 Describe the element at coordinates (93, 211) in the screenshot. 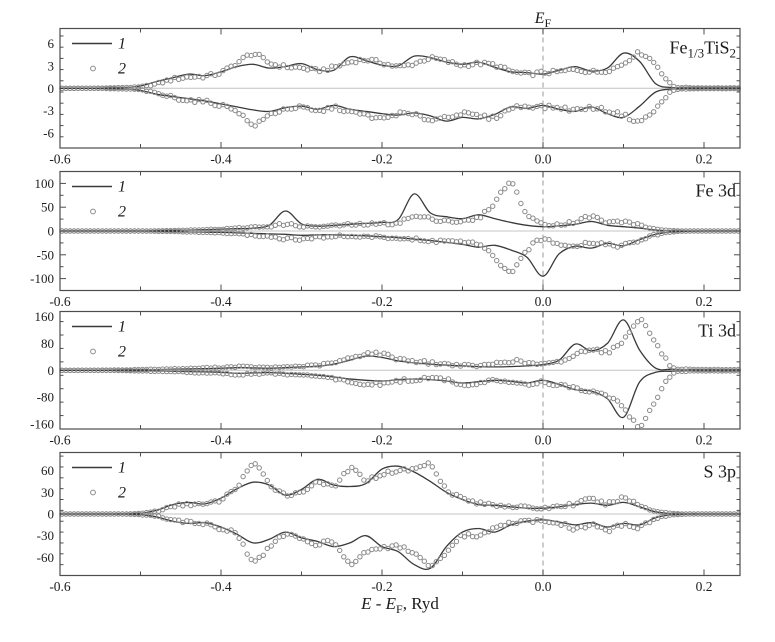

I see `legend-circle-sample` at that location.